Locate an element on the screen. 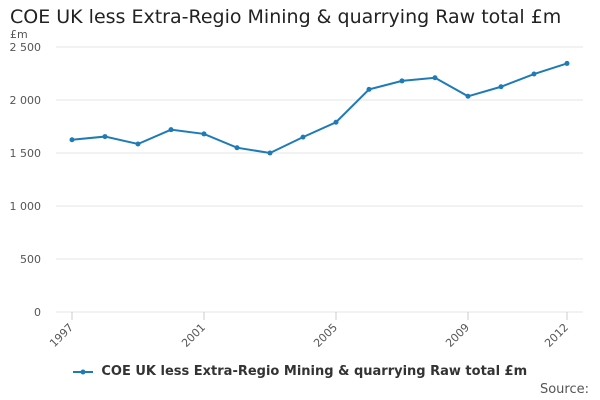 Image resolution: width=600 pixels, height=400 pixels. x-tick-label: 2001 is located at coordinates (193, 335).